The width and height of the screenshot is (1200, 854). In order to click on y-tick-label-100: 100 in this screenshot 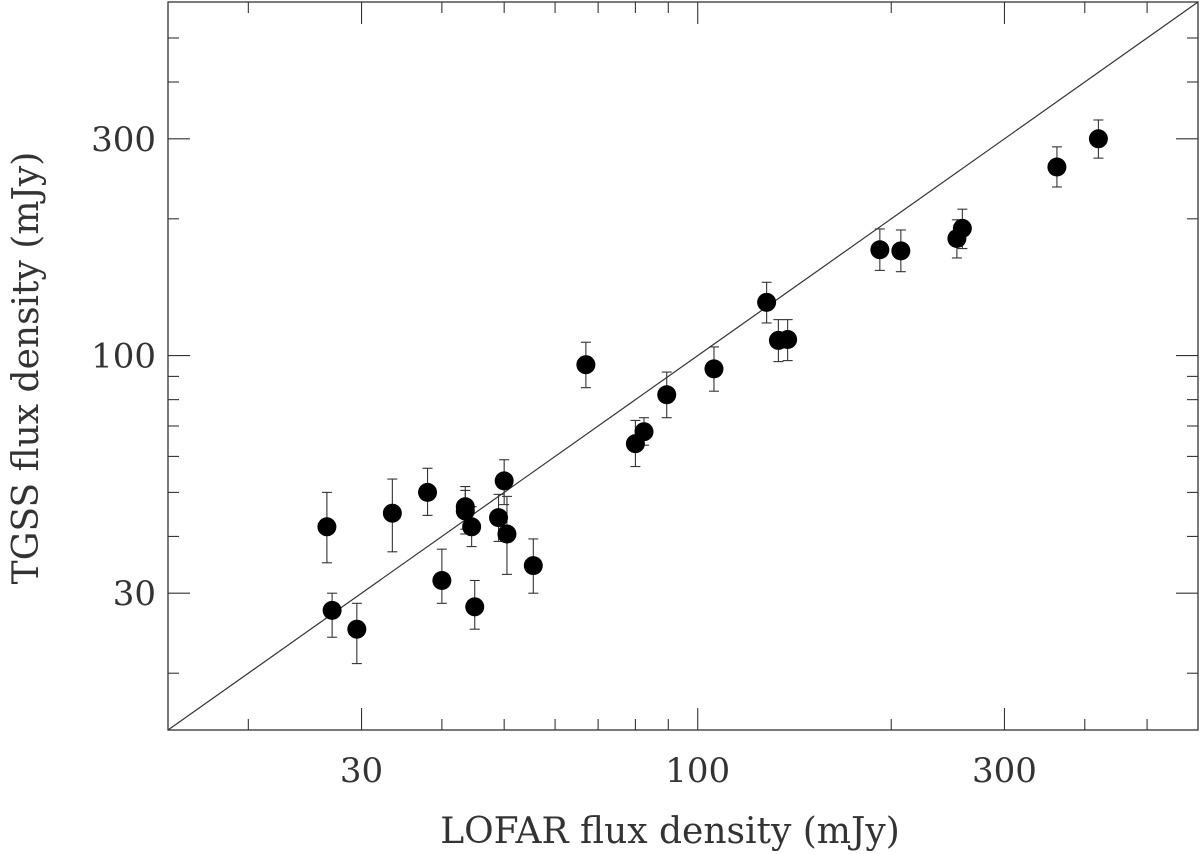, I will do `click(123, 357)`.